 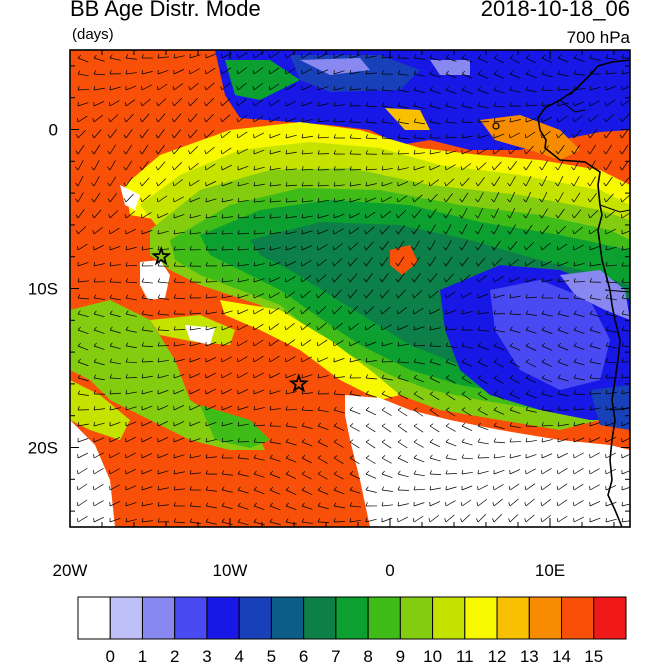 What do you see at coordinates (161, 256) in the screenshot?
I see `star-1-marker` at bounding box center [161, 256].